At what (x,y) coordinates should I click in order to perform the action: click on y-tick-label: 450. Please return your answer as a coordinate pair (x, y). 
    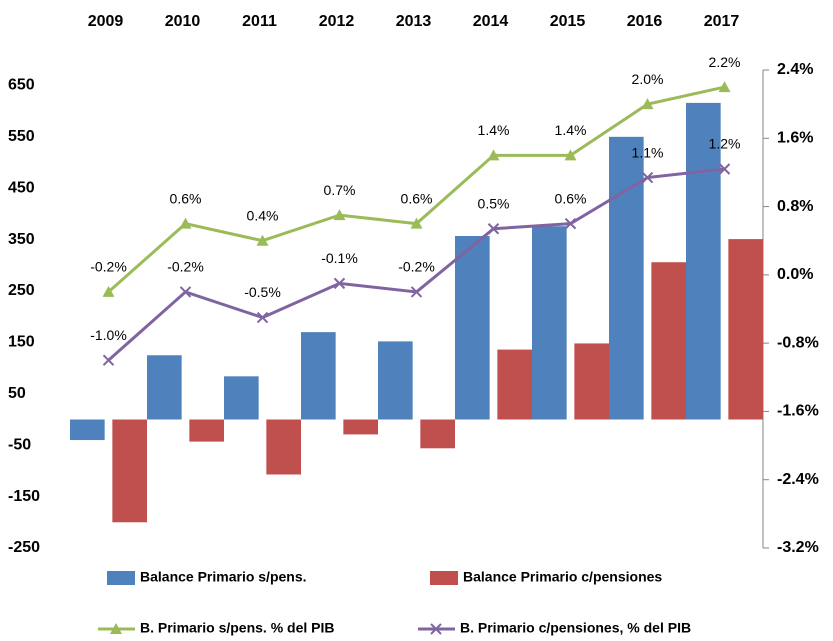
    Looking at the image, I should click on (21, 187).